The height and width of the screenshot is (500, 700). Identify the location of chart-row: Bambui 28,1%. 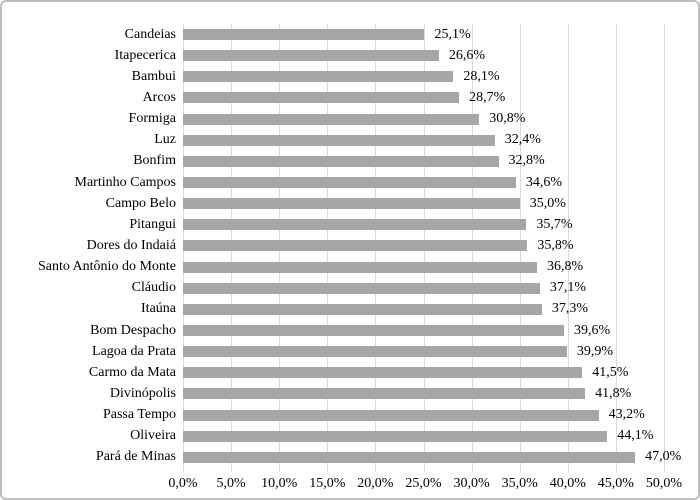
(350, 76).